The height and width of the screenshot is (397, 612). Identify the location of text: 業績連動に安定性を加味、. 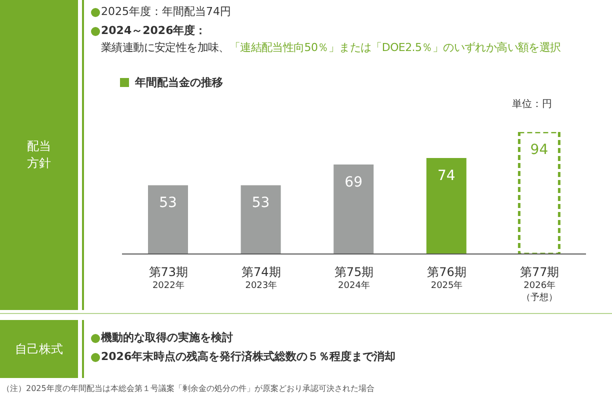
(165, 47).